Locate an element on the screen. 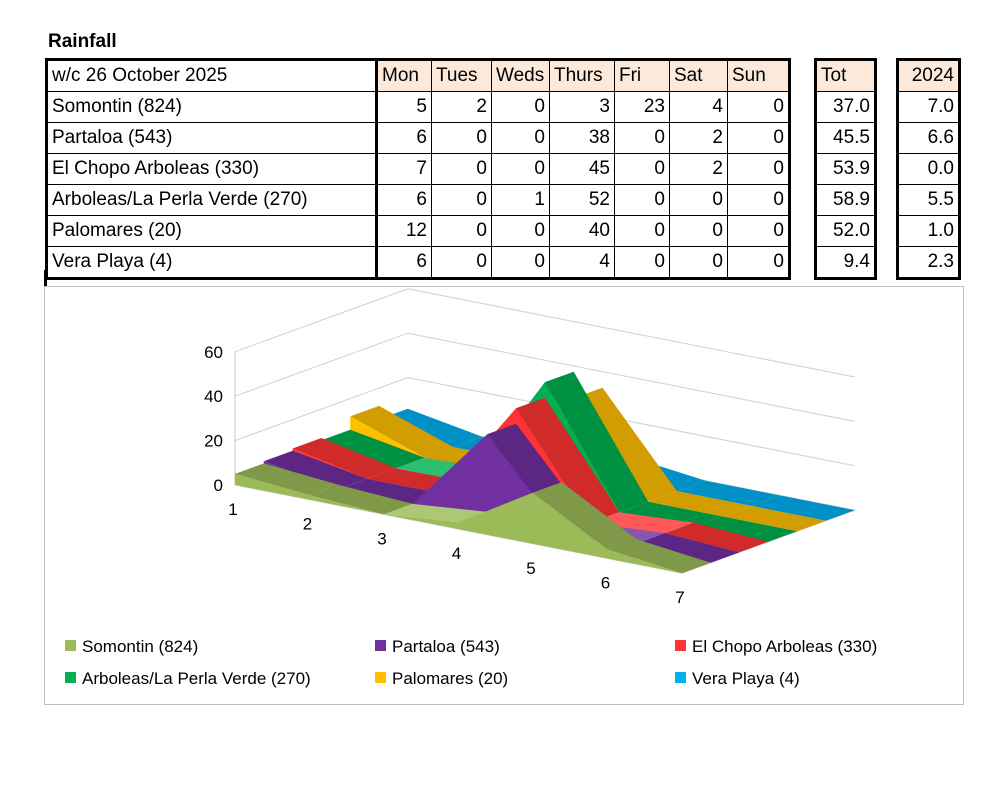  legend-item: Palomares (20) is located at coordinates (441, 679).